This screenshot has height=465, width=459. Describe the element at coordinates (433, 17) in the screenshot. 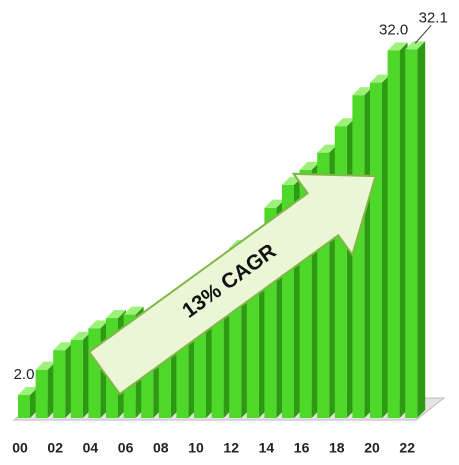

I see `value-label: 32.1` at that location.